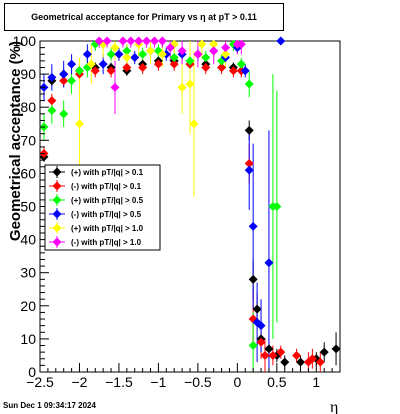 The width and height of the screenshot is (400, 414). What do you see at coordinates (316, 382) in the screenshot?
I see `x-tick-label: 1` at bounding box center [316, 382].